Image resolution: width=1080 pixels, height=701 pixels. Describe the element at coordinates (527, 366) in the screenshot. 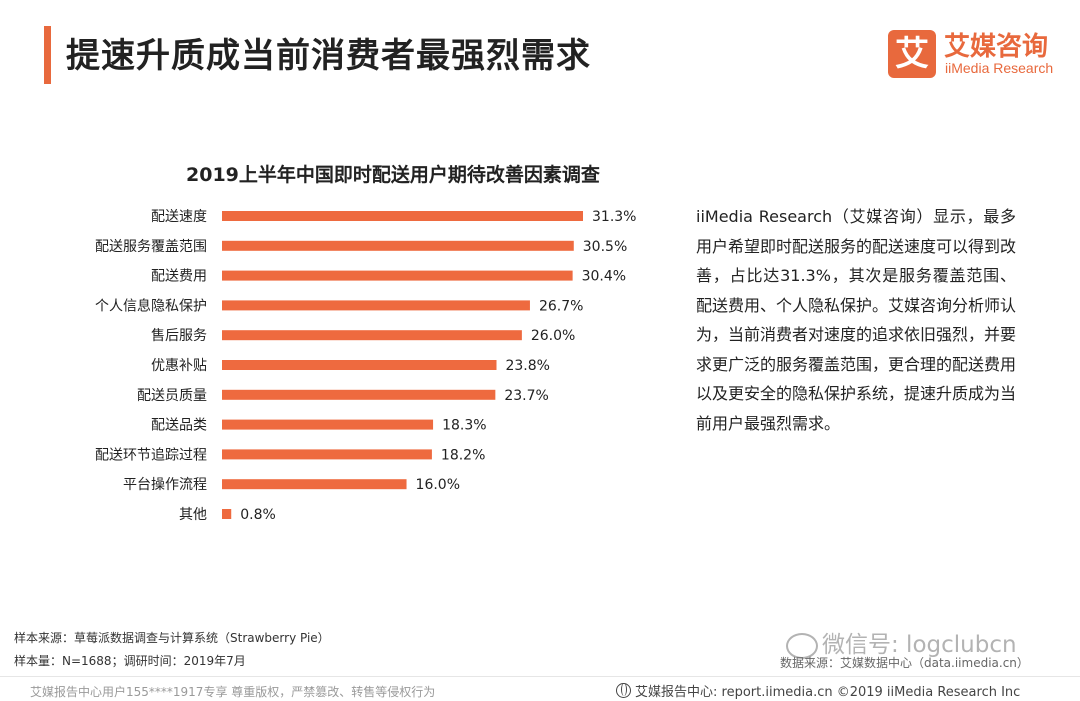

I see `value-label: 23.8%` at that location.